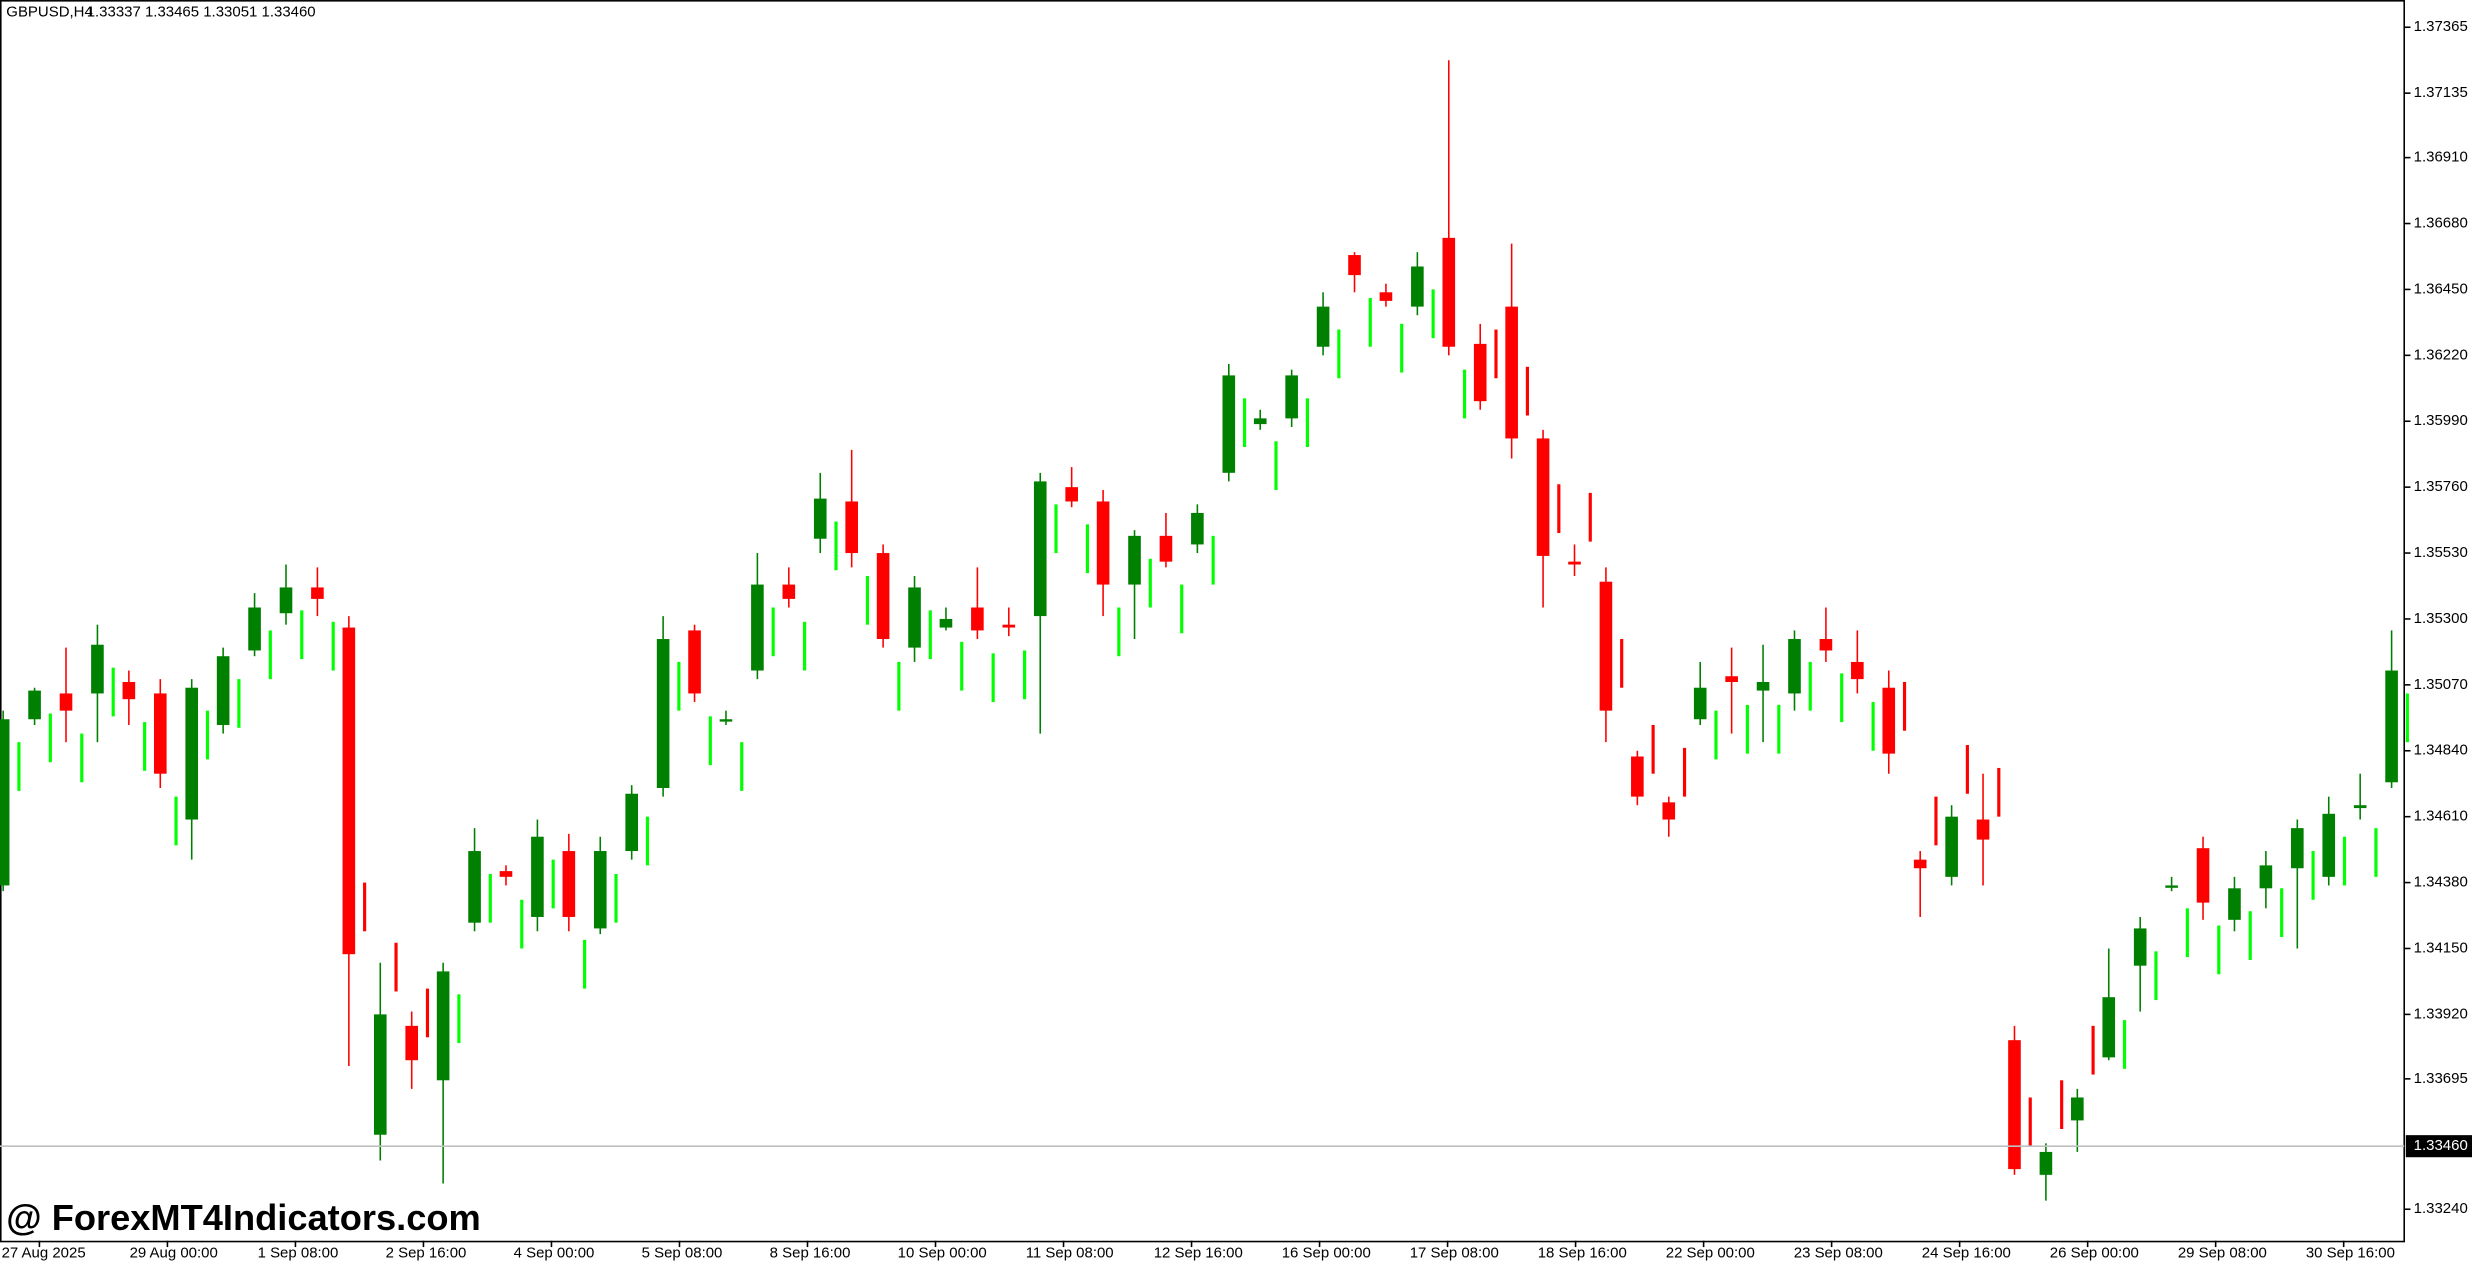  I want to click on y-tick-label: 1.34150, so click(2441, 947).